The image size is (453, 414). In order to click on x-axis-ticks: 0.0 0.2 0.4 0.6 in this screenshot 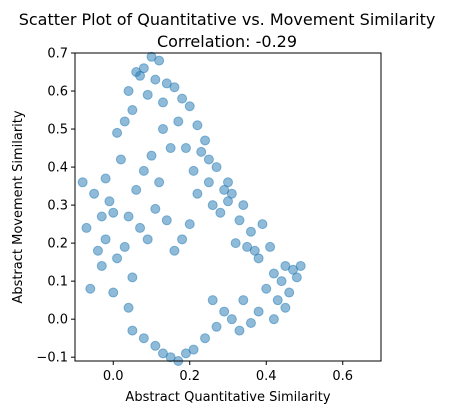, I will do `click(228, 372)`.